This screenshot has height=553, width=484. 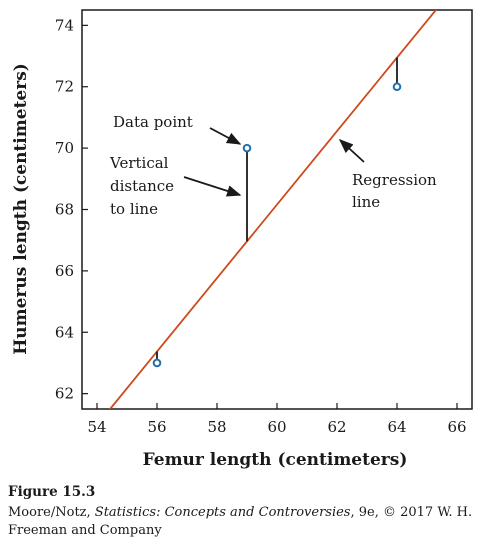 What do you see at coordinates (243, 492) in the screenshot?
I see `figure-number: Figure 15.3` at bounding box center [243, 492].